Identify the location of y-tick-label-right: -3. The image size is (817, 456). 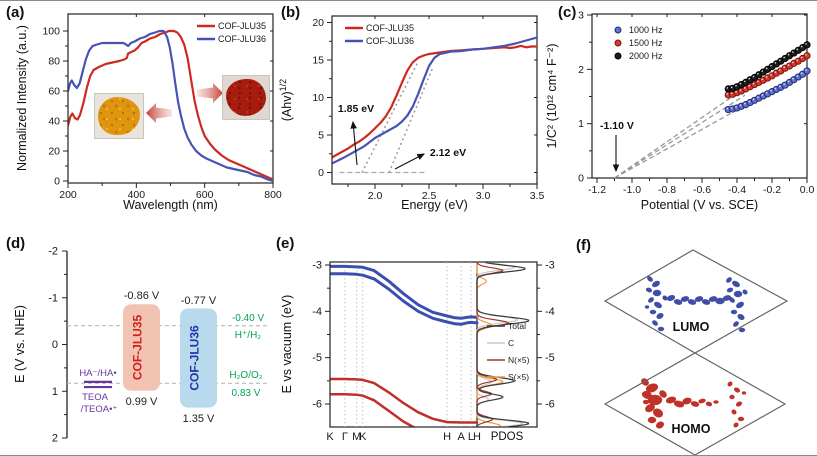
(550, 266).